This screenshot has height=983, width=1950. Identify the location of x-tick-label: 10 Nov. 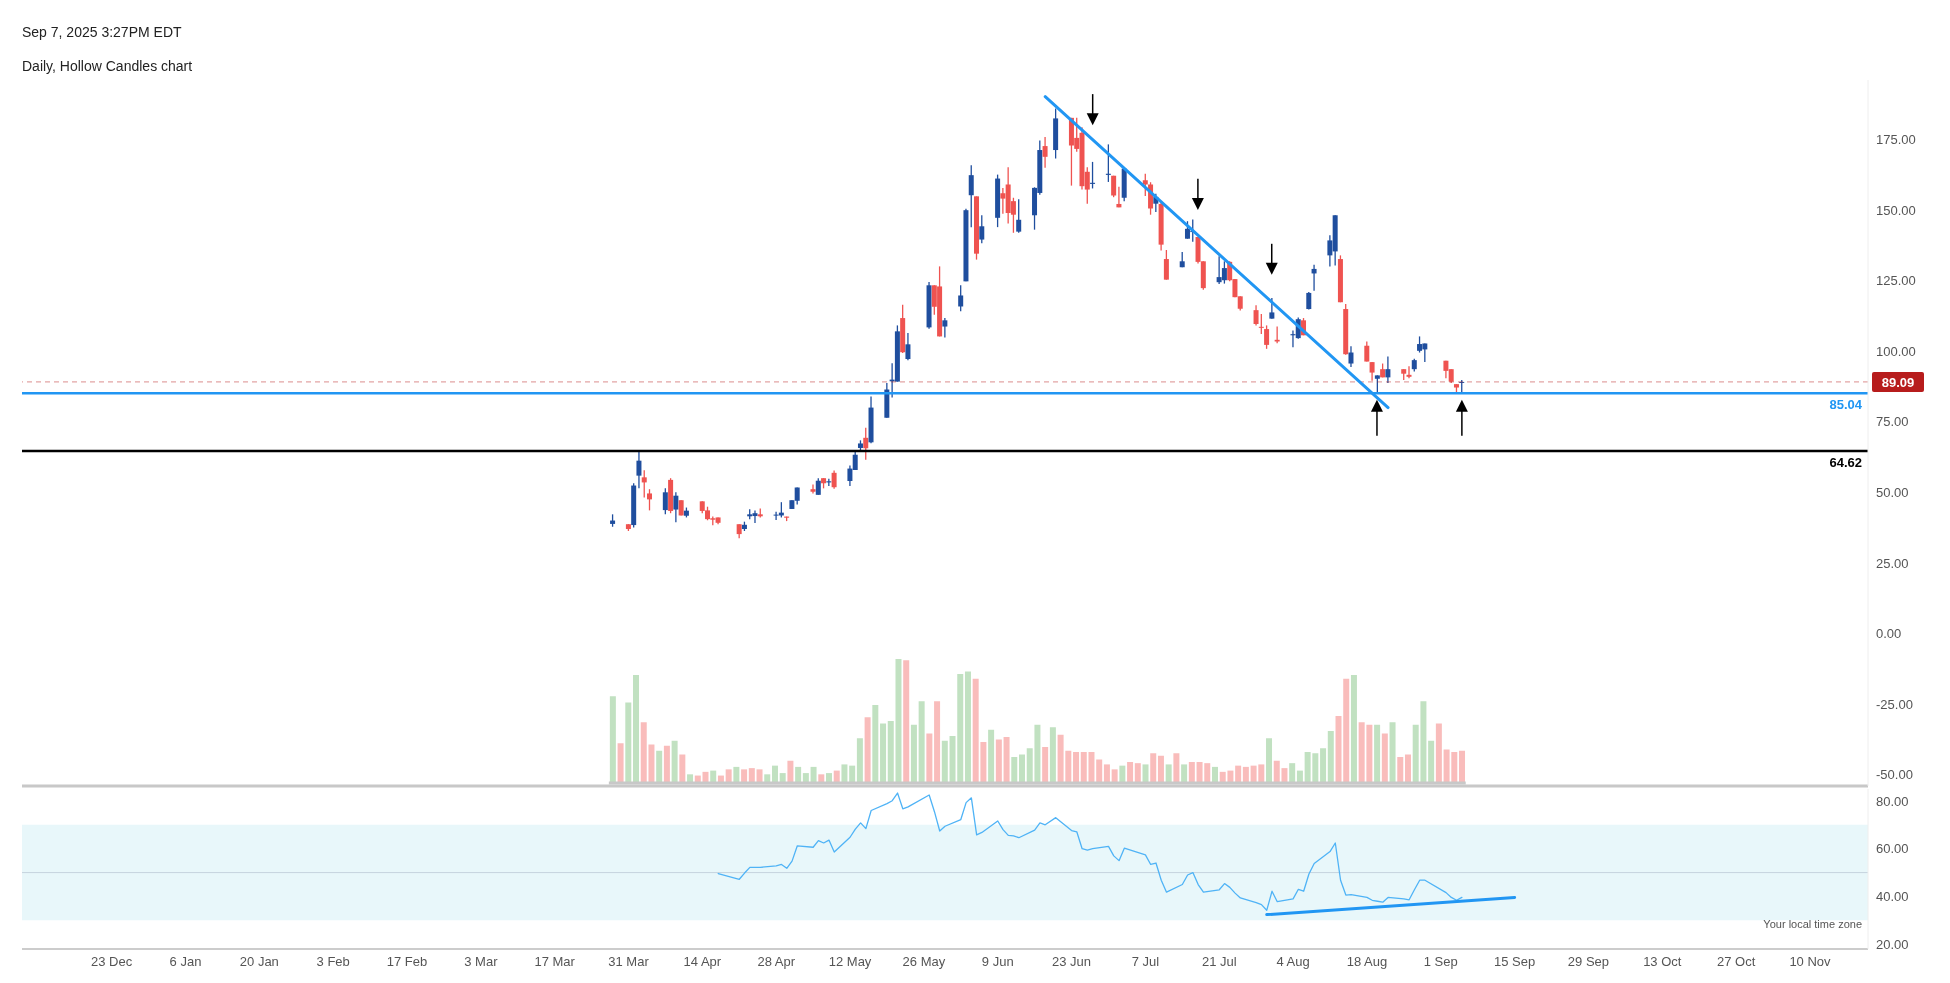
(1810, 962).